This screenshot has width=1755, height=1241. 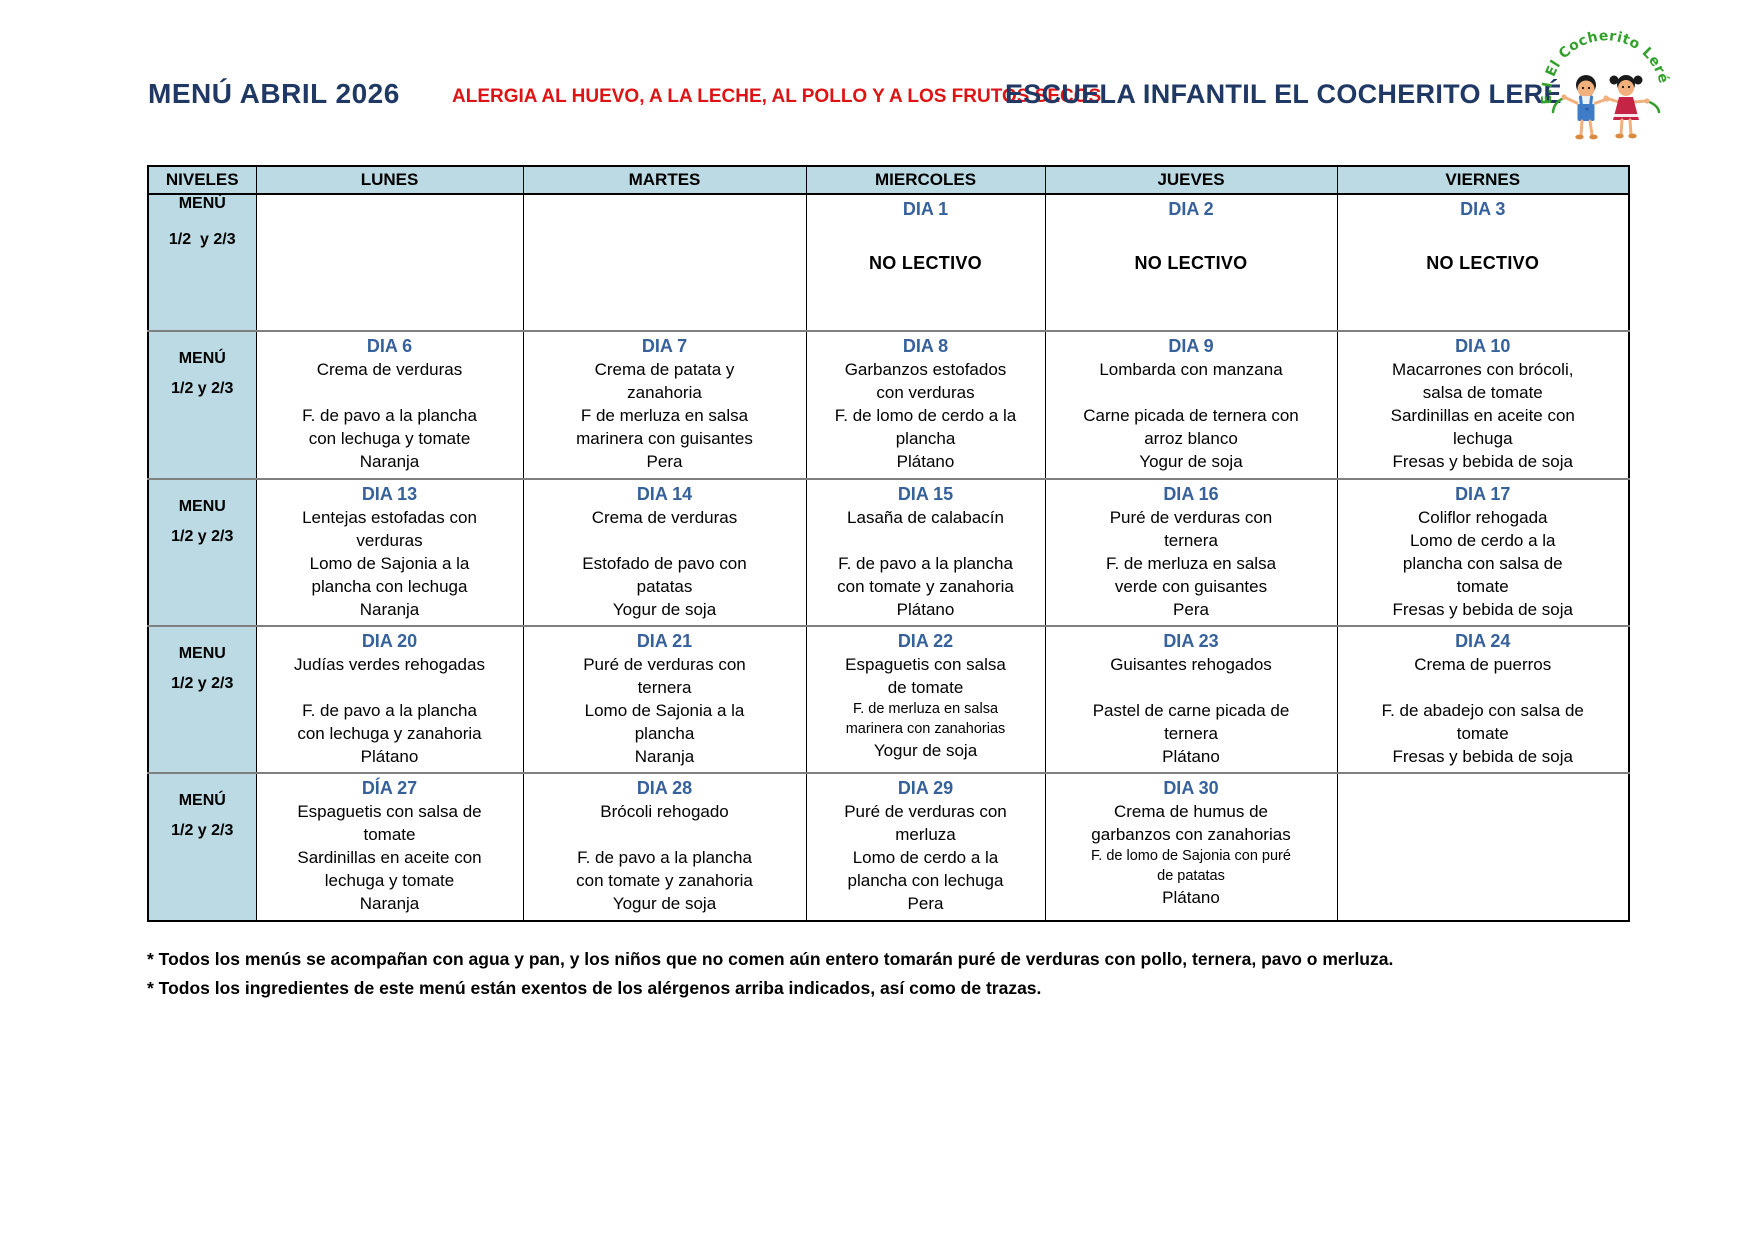 What do you see at coordinates (925, 687) in the screenshot?
I see `menu-item-line: de tomate` at bounding box center [925, 687].